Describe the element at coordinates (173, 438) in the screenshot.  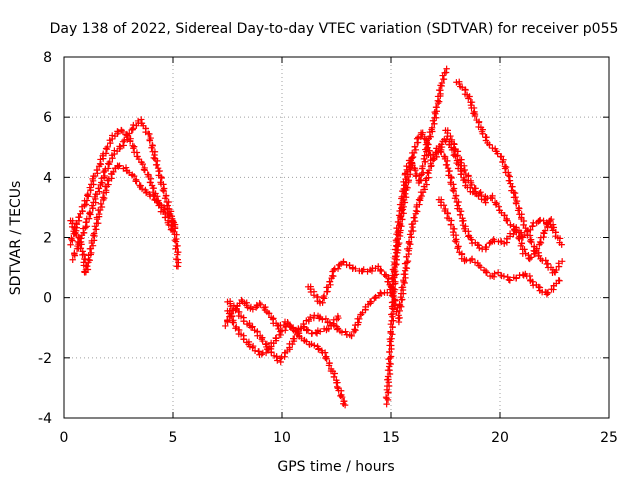
I see `x-tick-label: 5` at that location.